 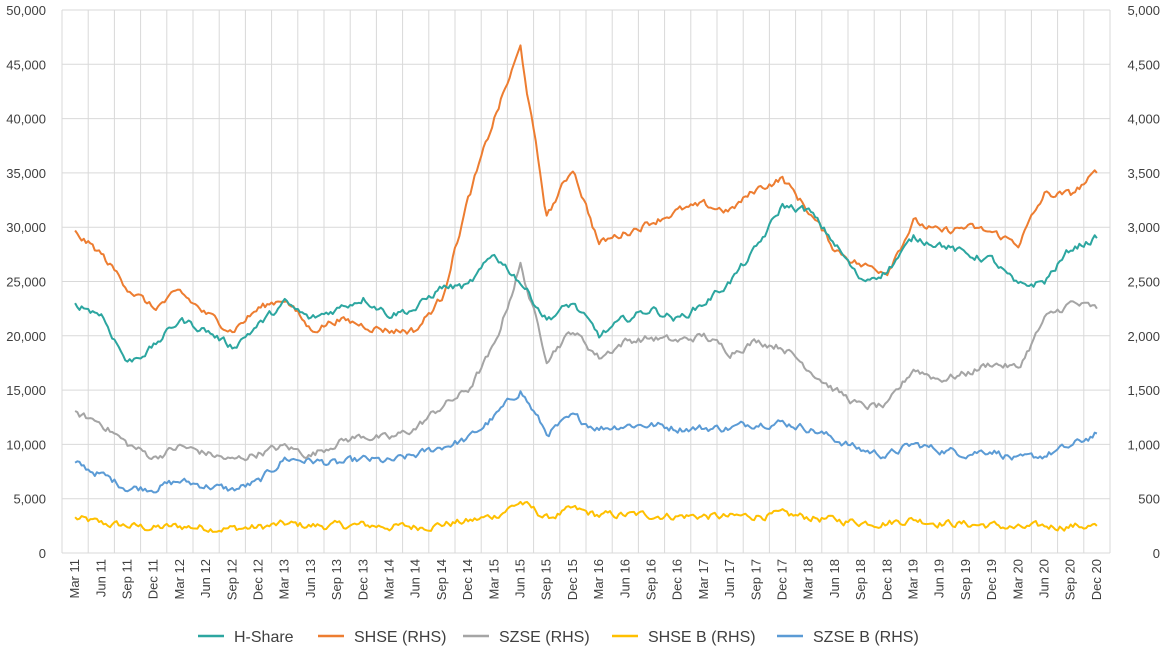 I want to click on right-tick-label: 1,000, so click(x=1143, y=444).